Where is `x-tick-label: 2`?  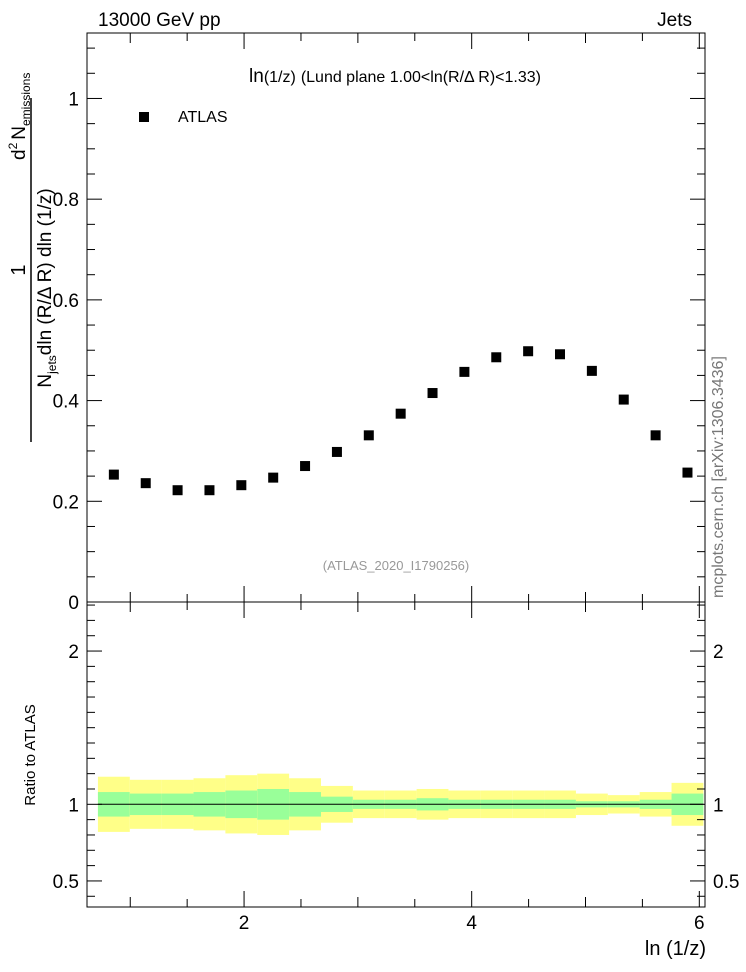
x-tick-label: 2 is located at coordinates (244, 923).